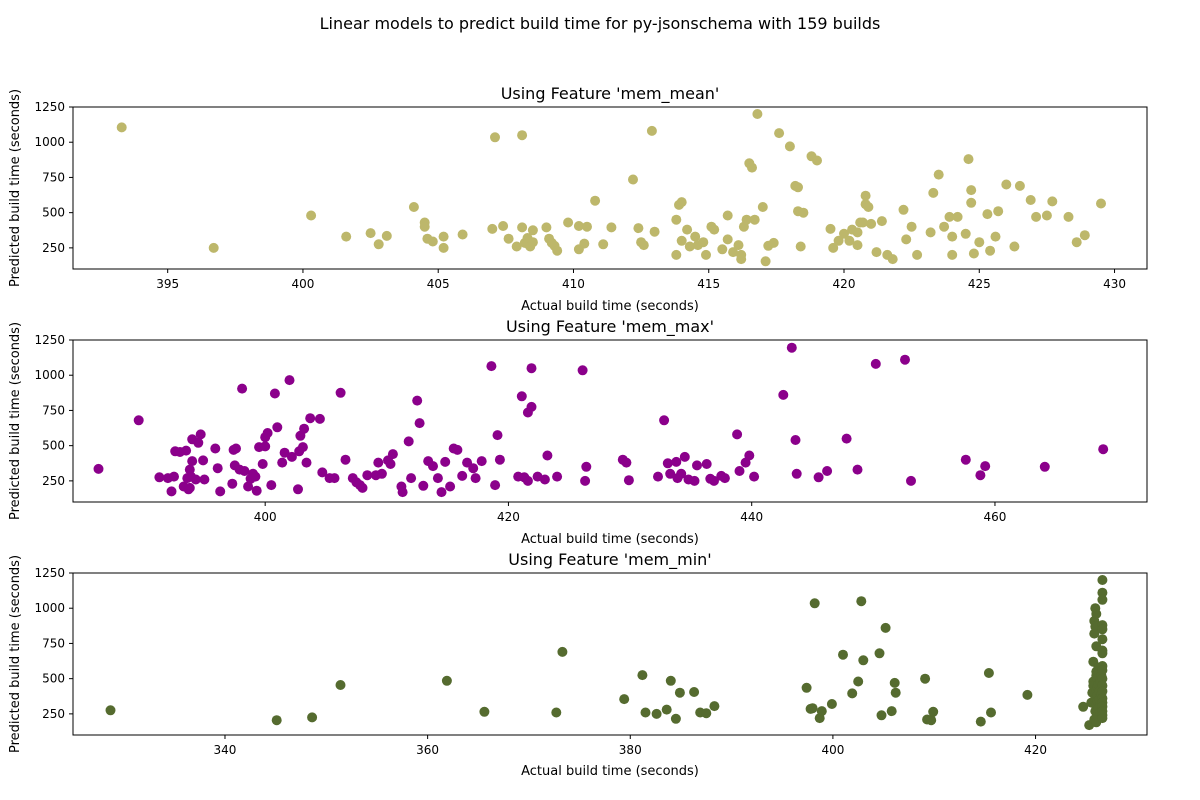  What do you see at coordinates (53, 679) in the screenshot?
I see `y-tick-label: 500` at bounding box center [53, 679].